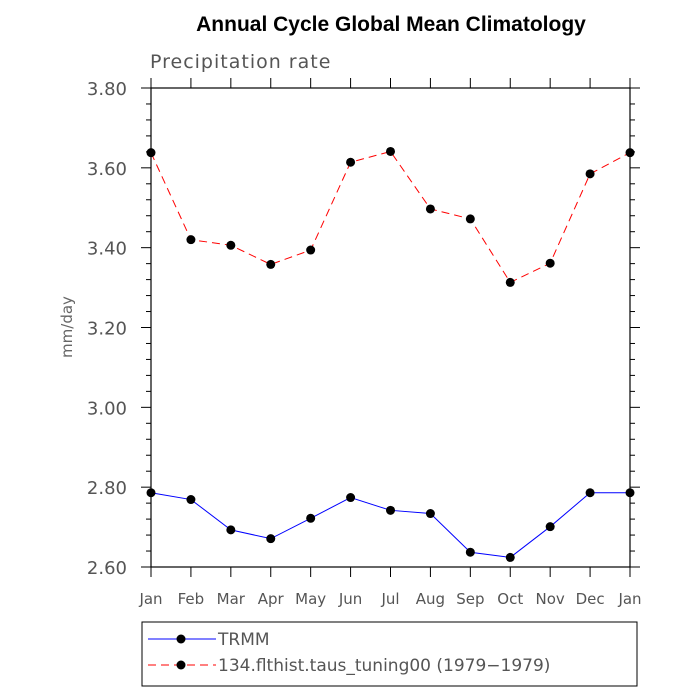  Describe the element at coordinates (231, 599) in the screenshot. I see `x-tick-label: Mar` at that location.